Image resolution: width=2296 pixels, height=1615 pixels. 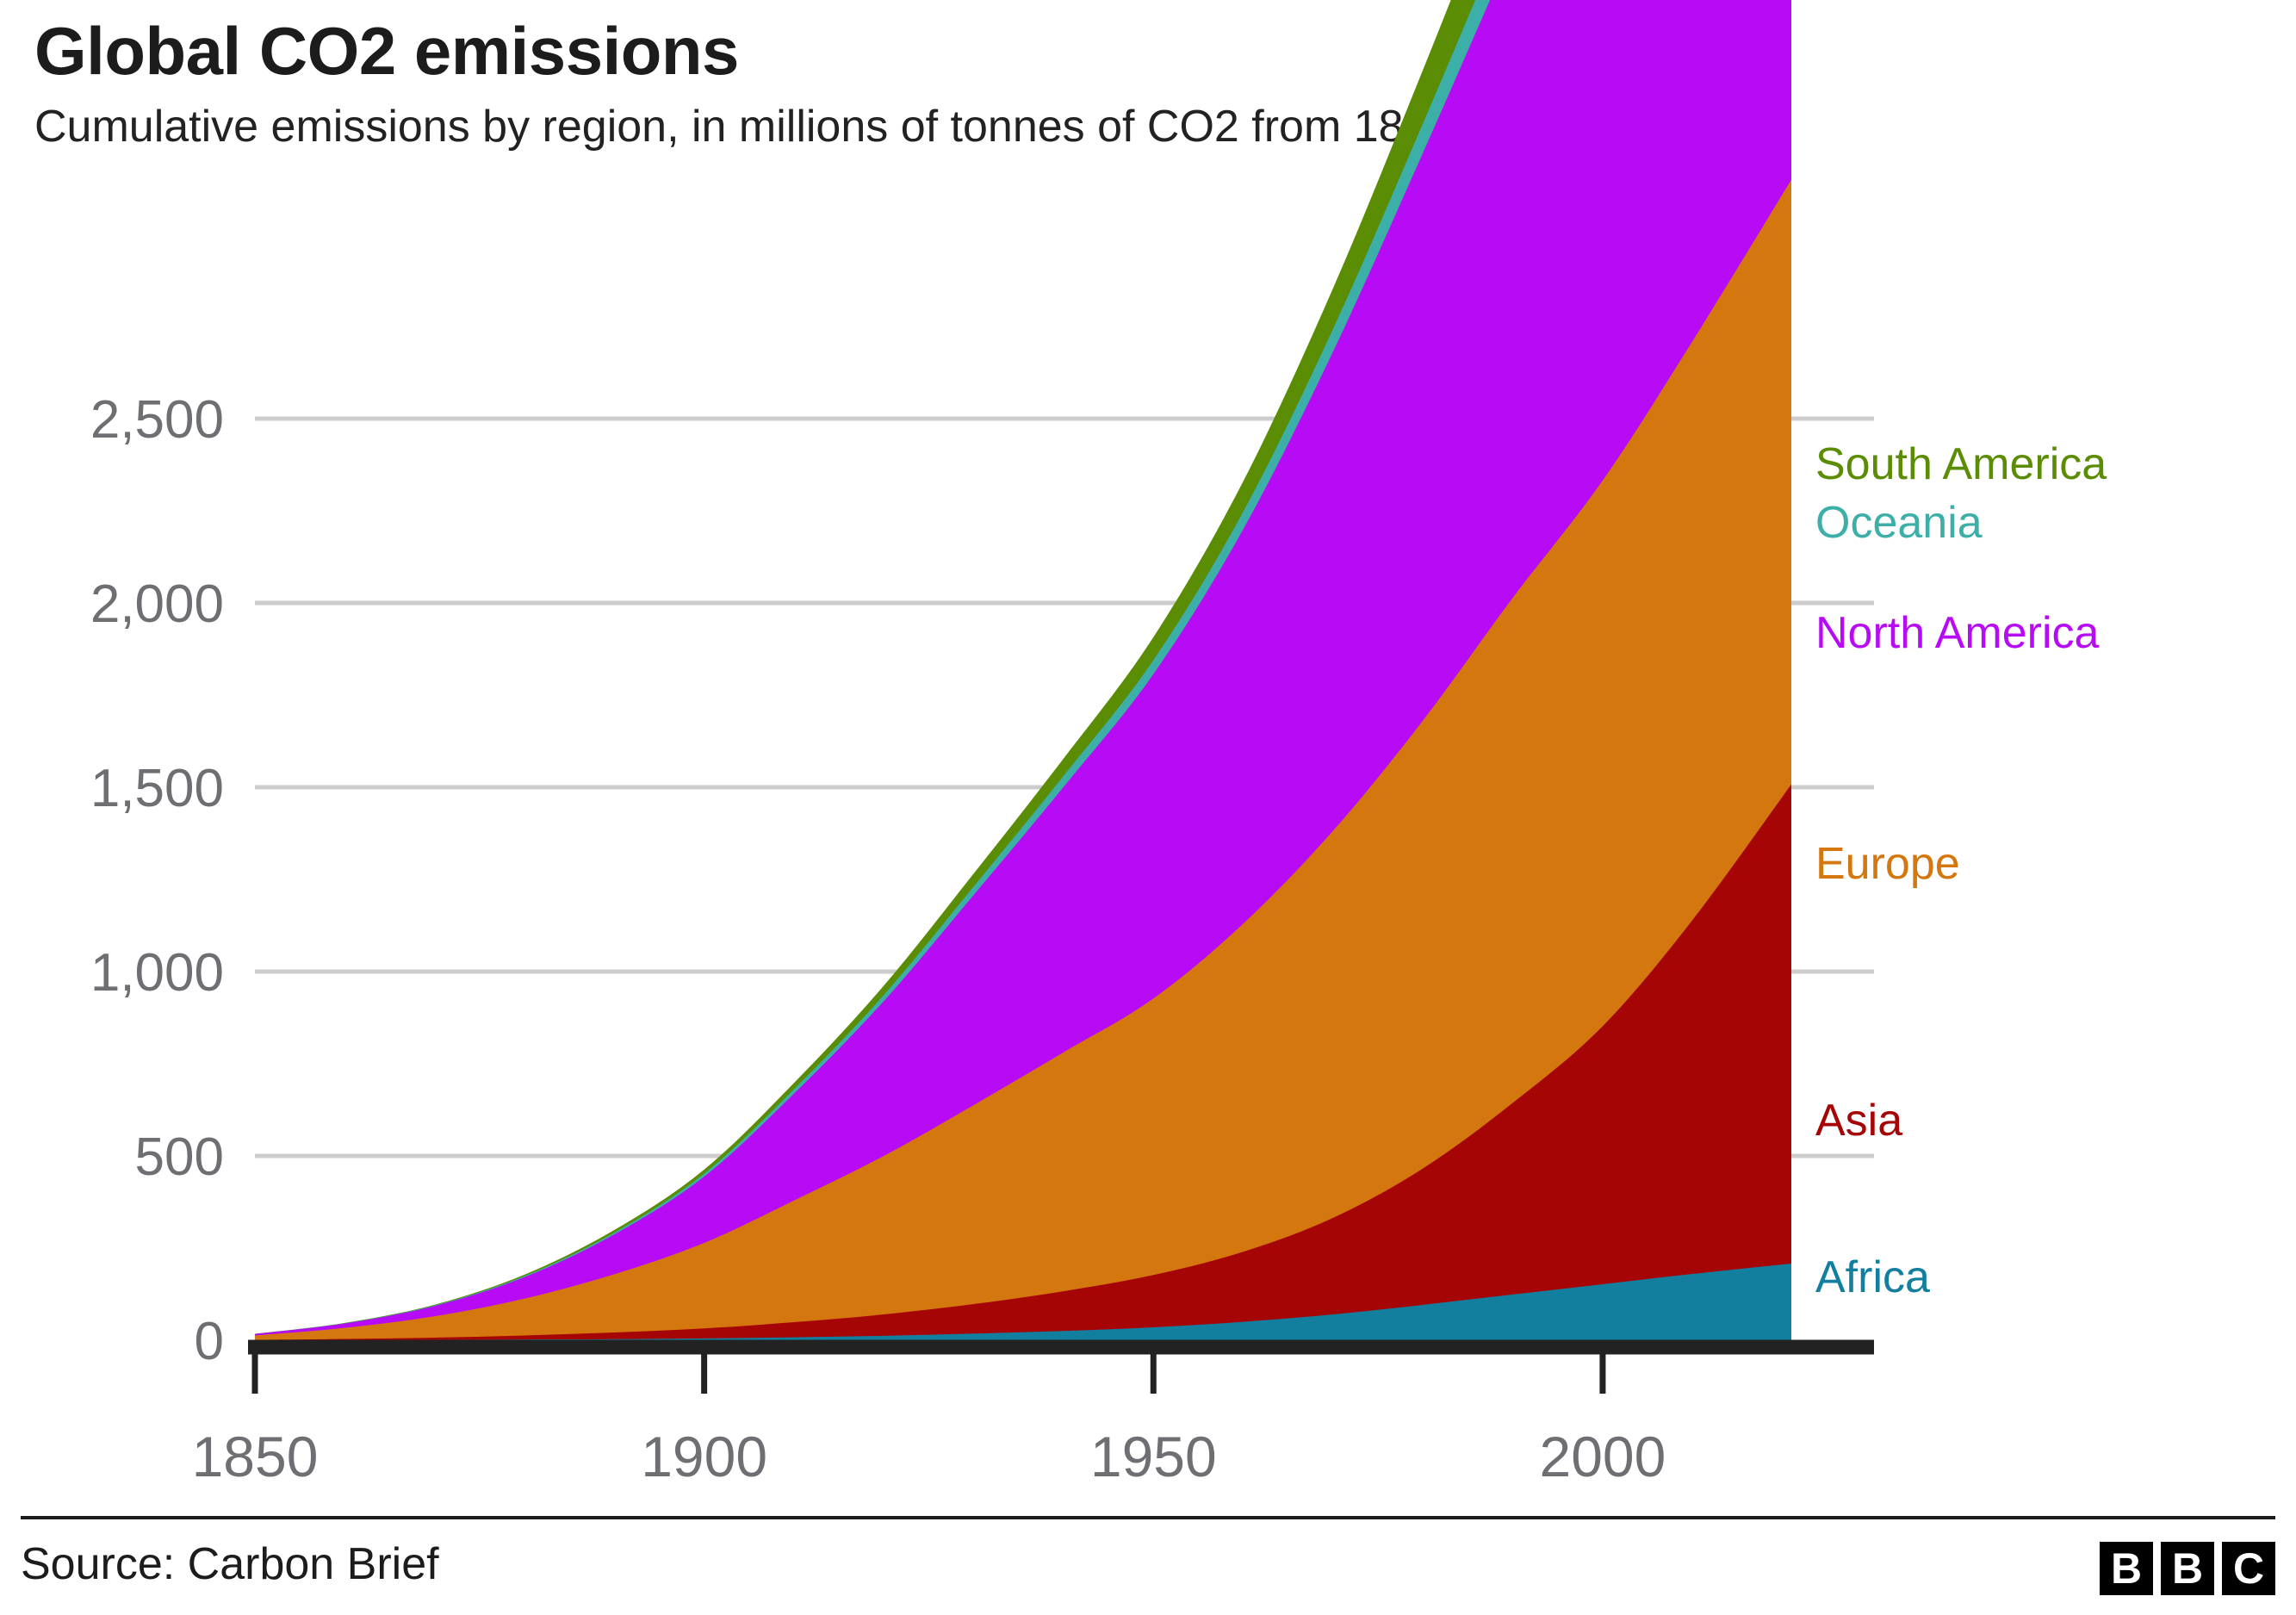 I want to click on y-axis-tick-label: 1,000, so click(x=157, y=973).